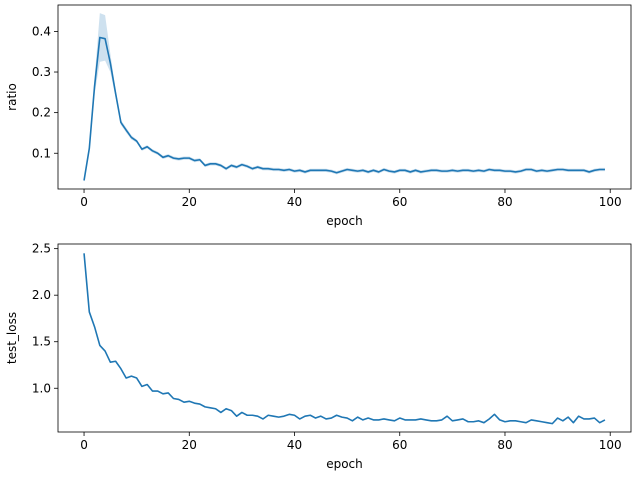 The width and height of the screenshot is (640, 480). I want to click on test-loss-x-tick-label: 60, so click(399, 445).